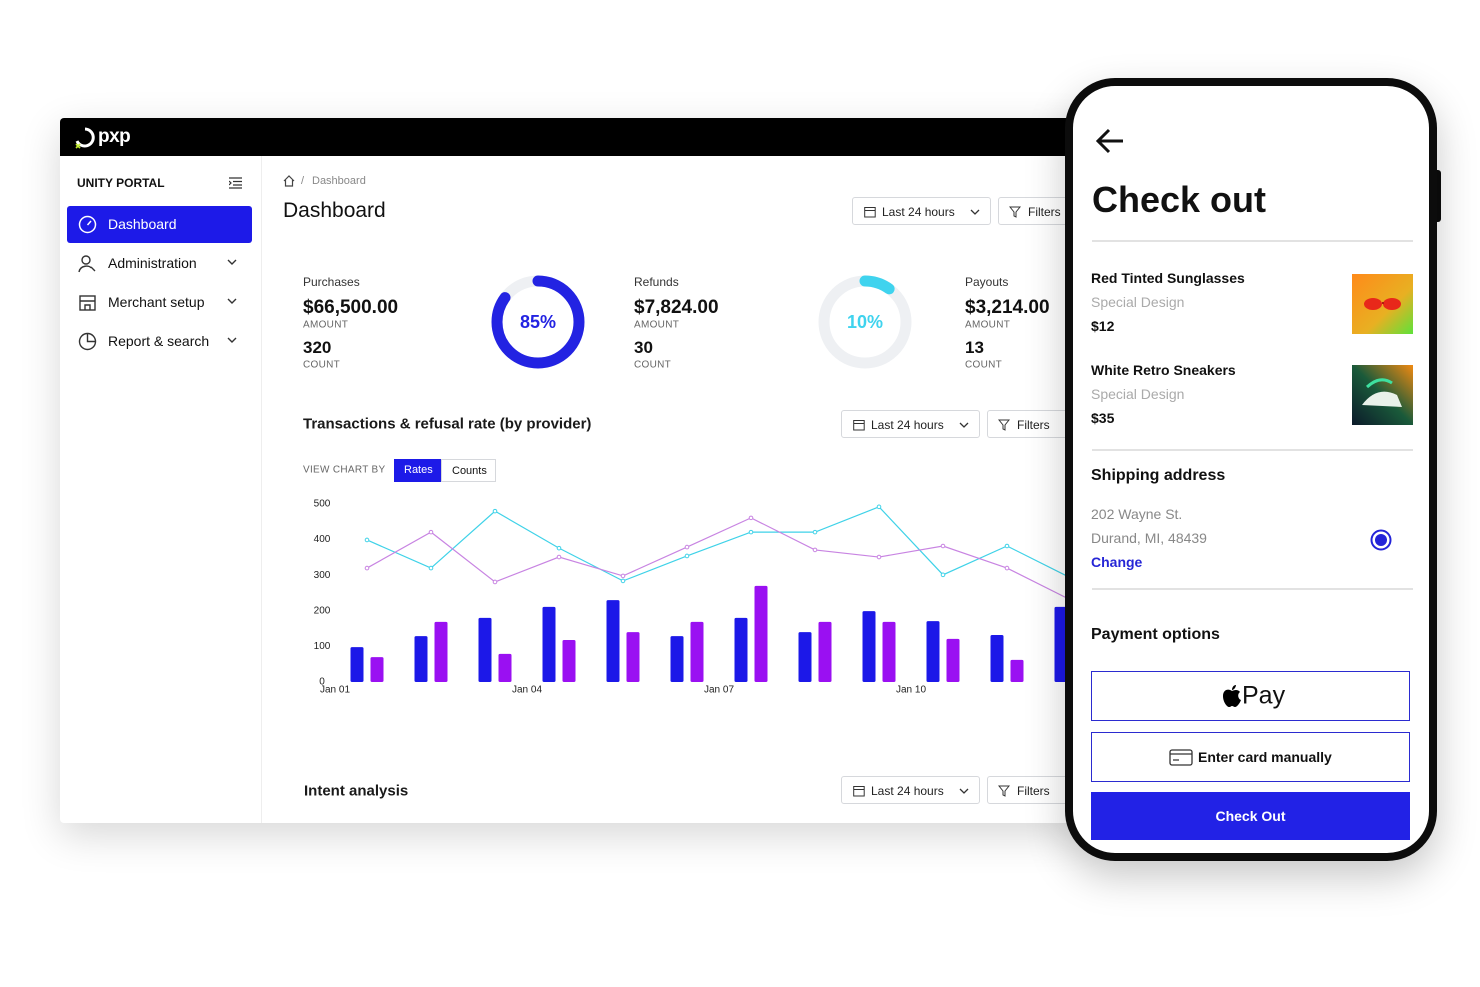 Image resolution: width=1480 pixels, height=987 pixels. What do you see at coordinates (1250, 696) in the screenshot?
I see `apple-pay-button: Pay` at bounding box center [1250, 696].